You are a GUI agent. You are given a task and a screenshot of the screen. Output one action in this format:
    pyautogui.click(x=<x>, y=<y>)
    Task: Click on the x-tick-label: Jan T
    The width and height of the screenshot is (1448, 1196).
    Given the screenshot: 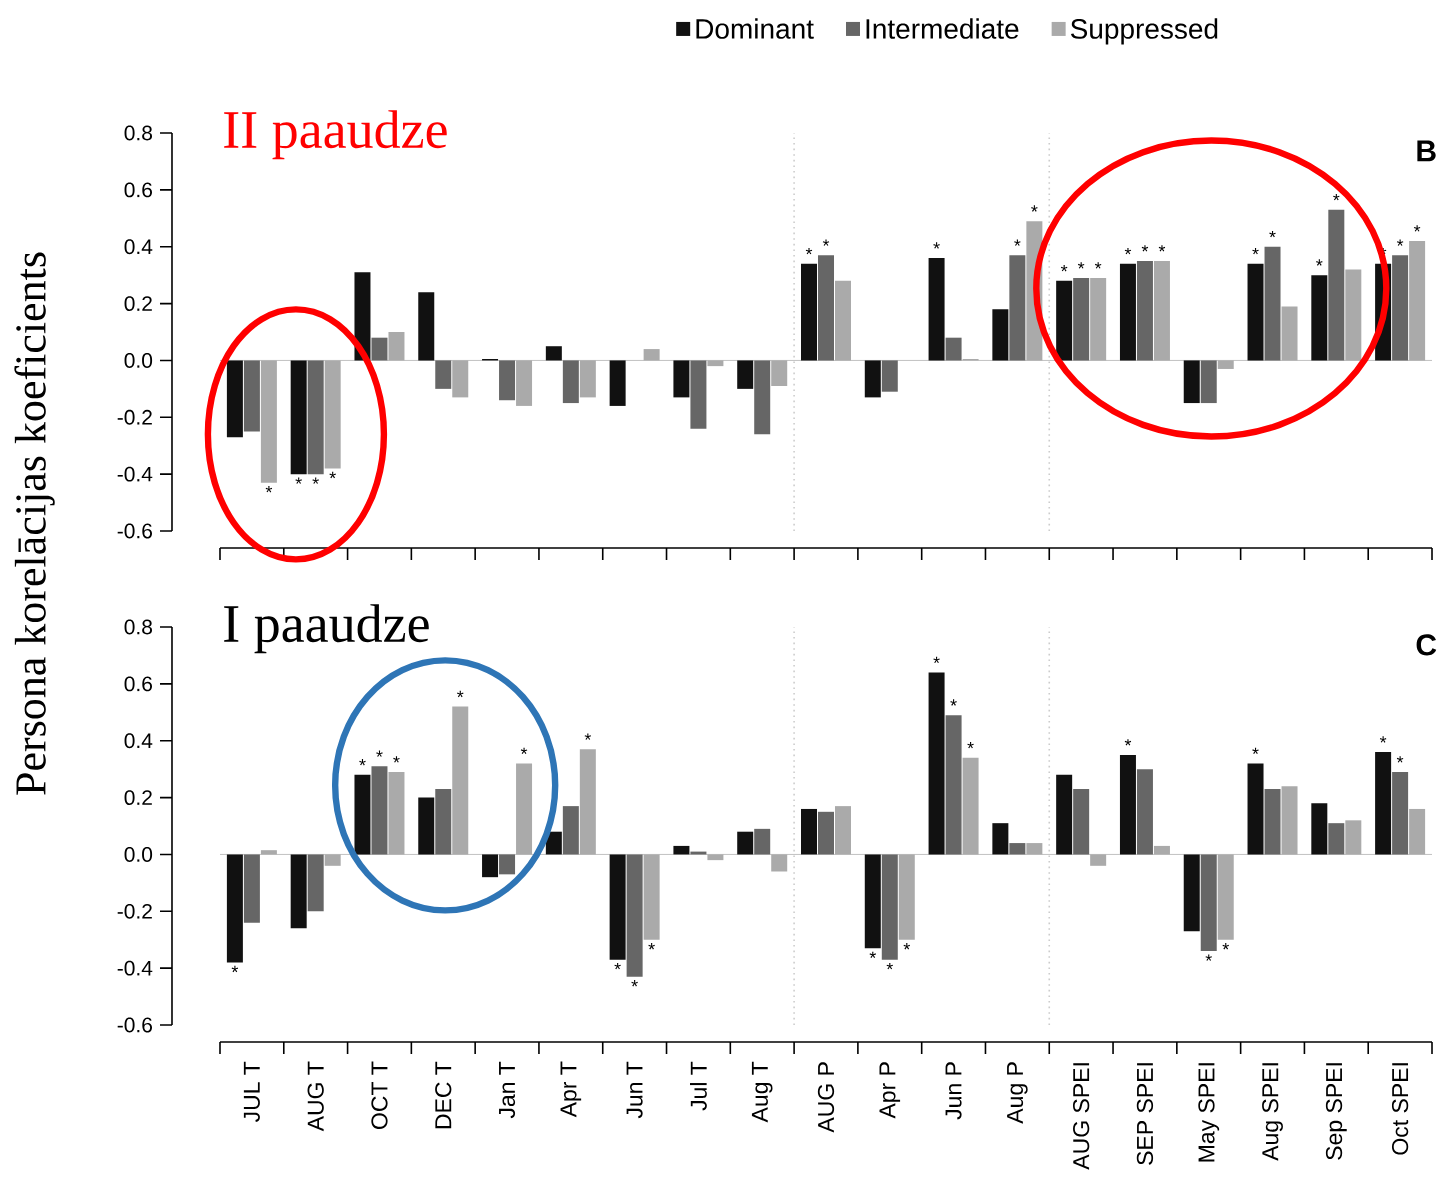 What is the action you would take?
    pyautogui.click(x=507, y=1090)
    